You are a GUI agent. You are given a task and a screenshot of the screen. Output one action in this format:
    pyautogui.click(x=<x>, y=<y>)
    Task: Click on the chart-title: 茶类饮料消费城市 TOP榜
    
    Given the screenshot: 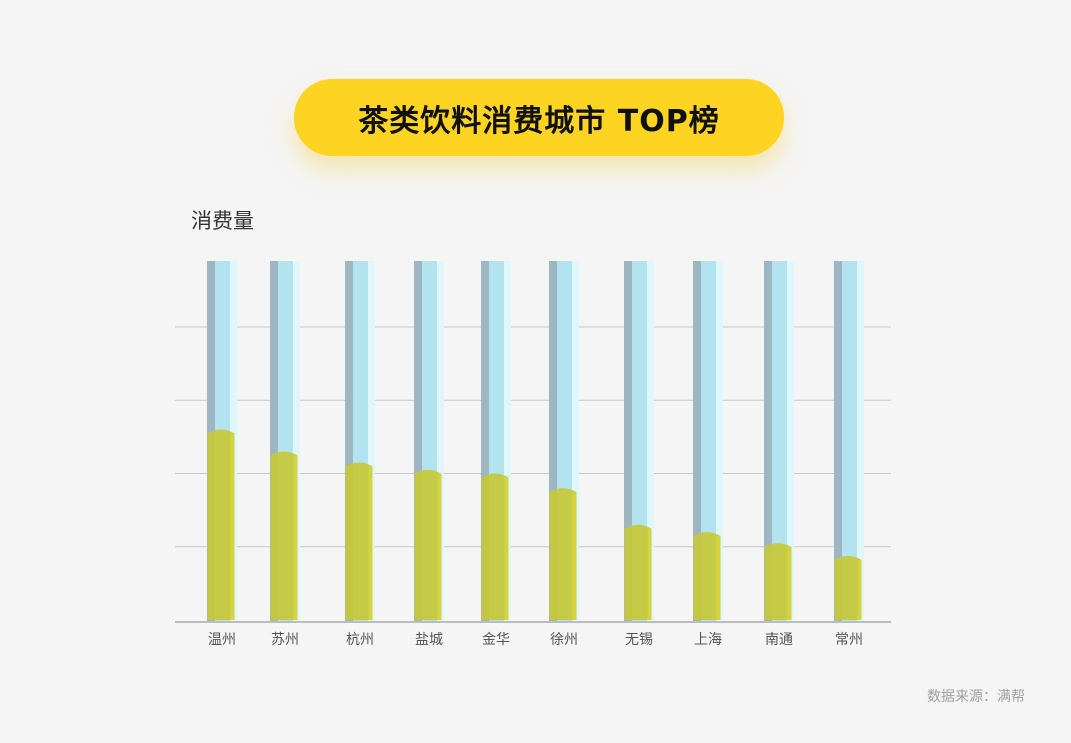 What is the action you would take?
    pyautogui.click(x=539, y=121)
    